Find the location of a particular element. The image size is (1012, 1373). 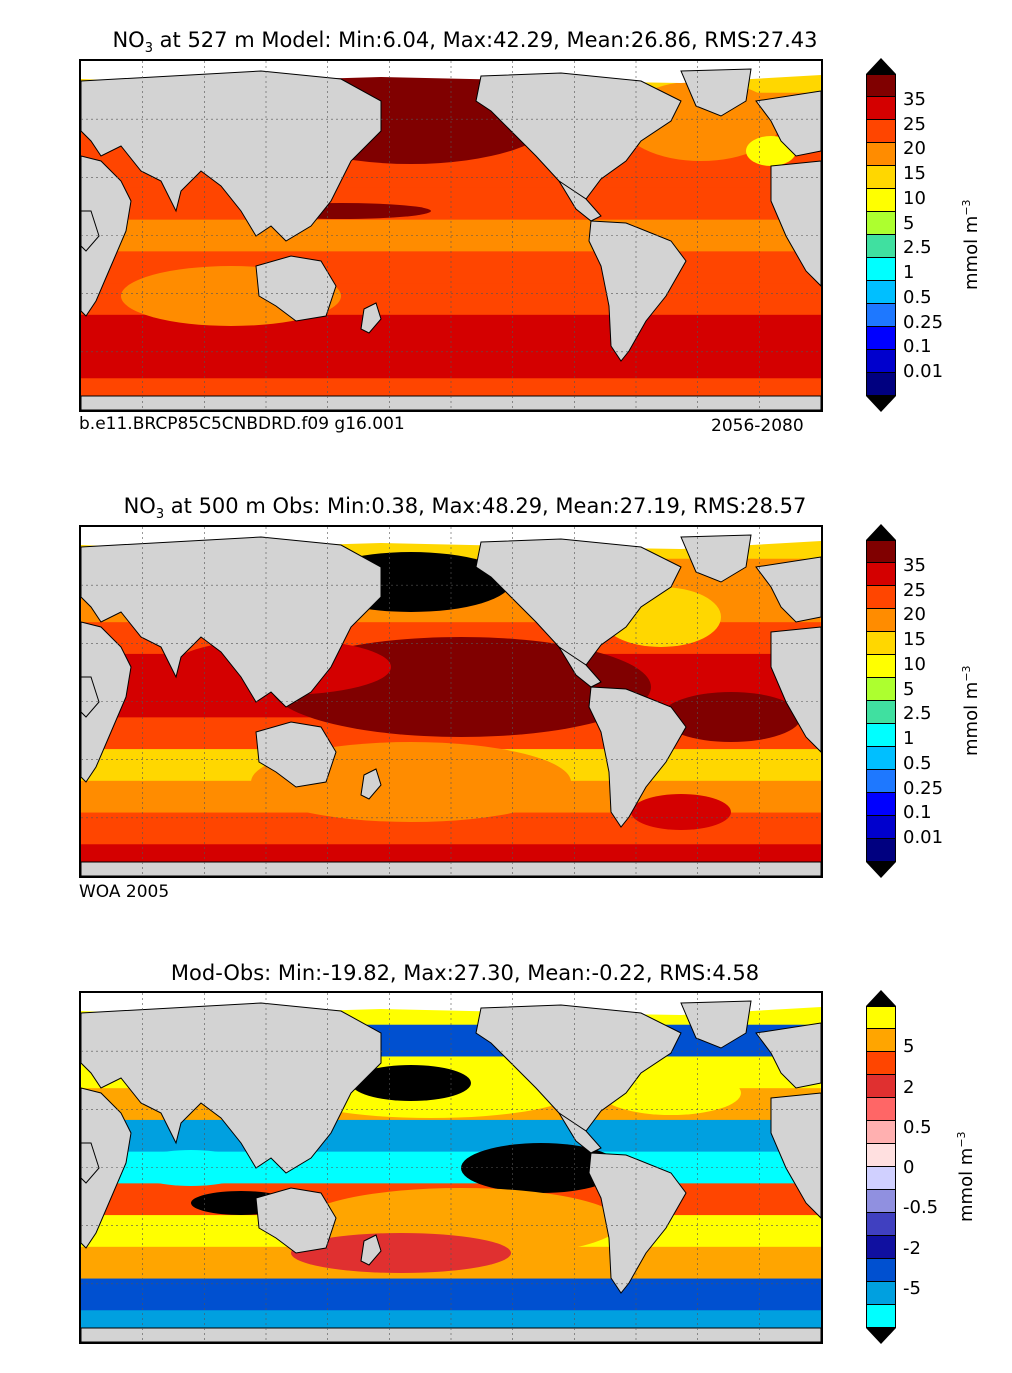

colorbar-model is located at coordinates (881, 235).